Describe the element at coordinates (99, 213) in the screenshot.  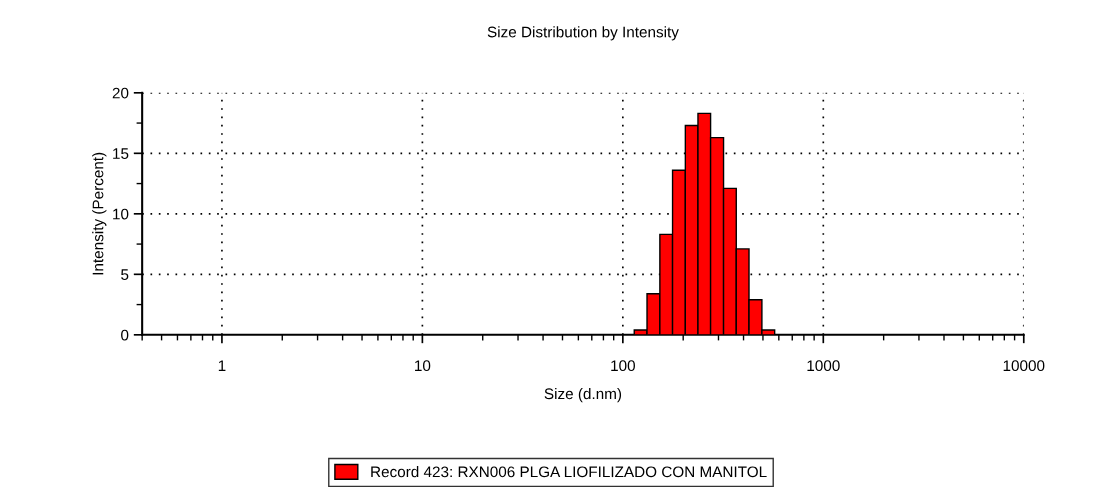
I see `y-axis-title: Intensity (Percent)` at that location.